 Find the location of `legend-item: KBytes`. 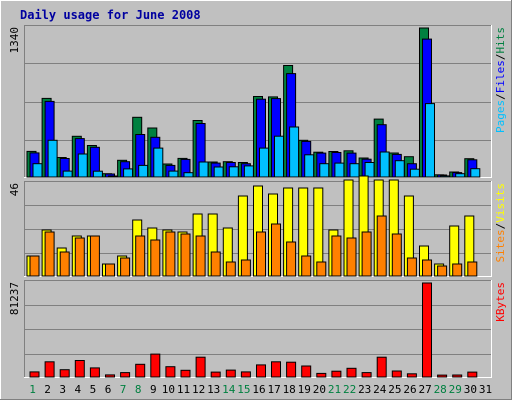

legend-item: KBytes is located at coordinates (500, 302).